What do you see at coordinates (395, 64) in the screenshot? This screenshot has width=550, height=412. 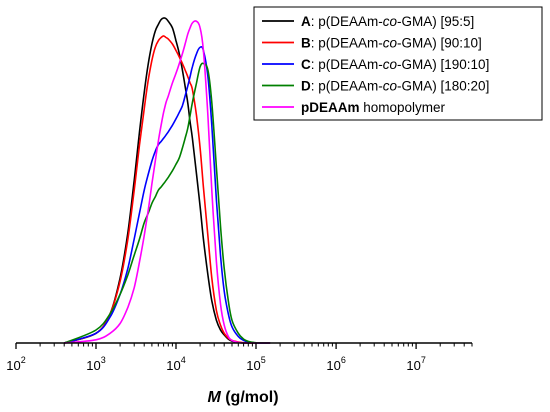 I see `legend-label-2: C: p(DEAAm-co-GMA) [190:10]` at bounding box center [395, 64].